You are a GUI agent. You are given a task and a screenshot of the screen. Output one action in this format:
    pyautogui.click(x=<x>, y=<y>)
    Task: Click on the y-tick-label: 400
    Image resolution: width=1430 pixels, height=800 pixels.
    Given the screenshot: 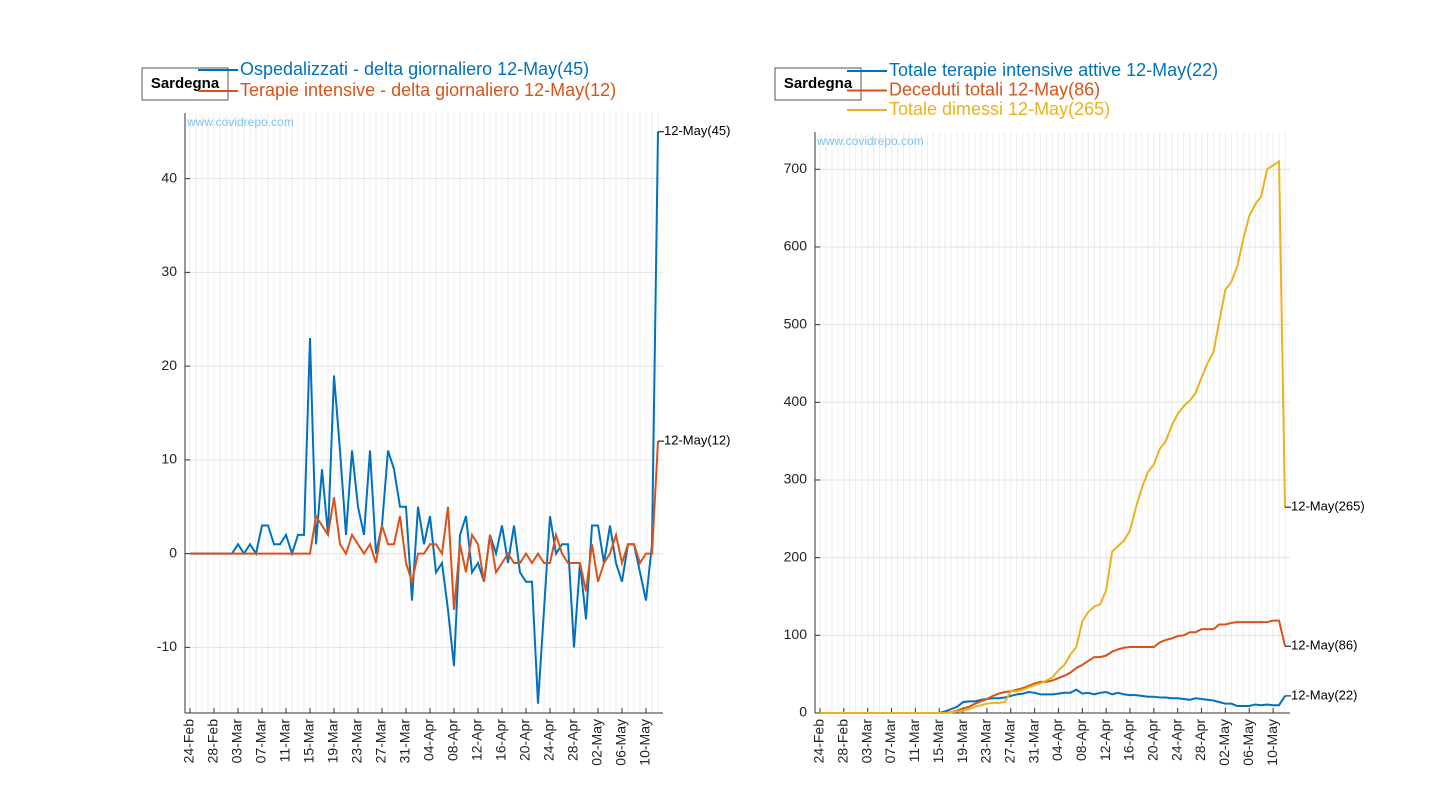 What is the action you would take?
    pyautogui.click(x=796, y=401)
    